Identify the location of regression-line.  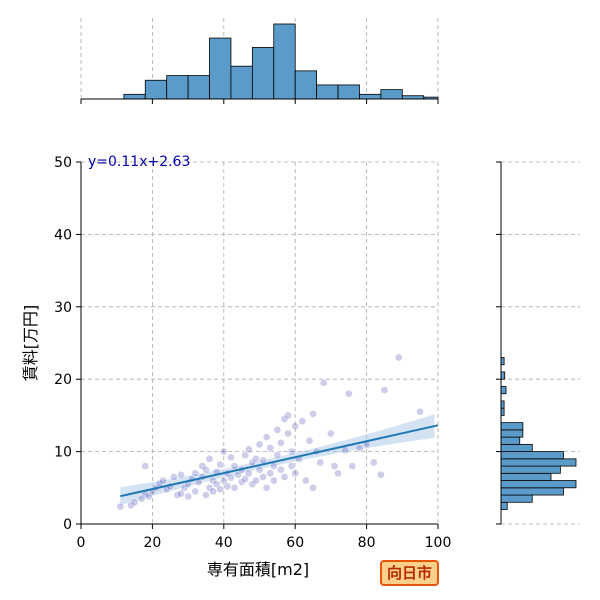
(279, 461).